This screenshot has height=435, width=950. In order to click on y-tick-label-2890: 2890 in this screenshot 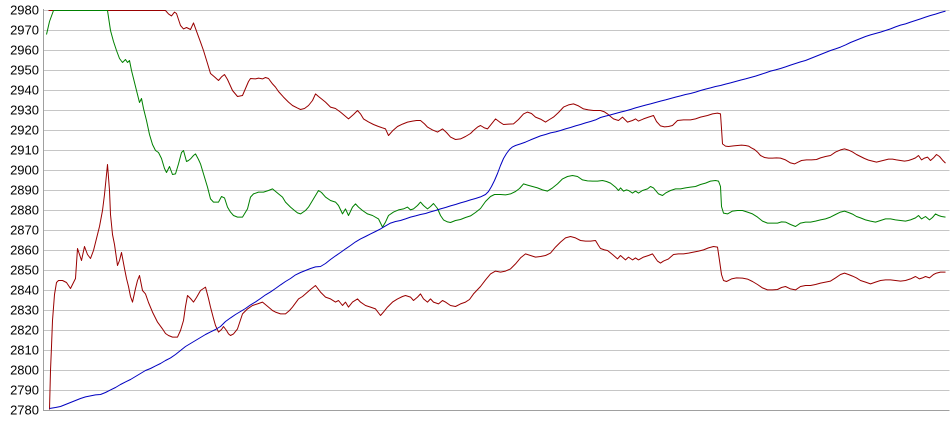, I will do `click(24, 190)`.